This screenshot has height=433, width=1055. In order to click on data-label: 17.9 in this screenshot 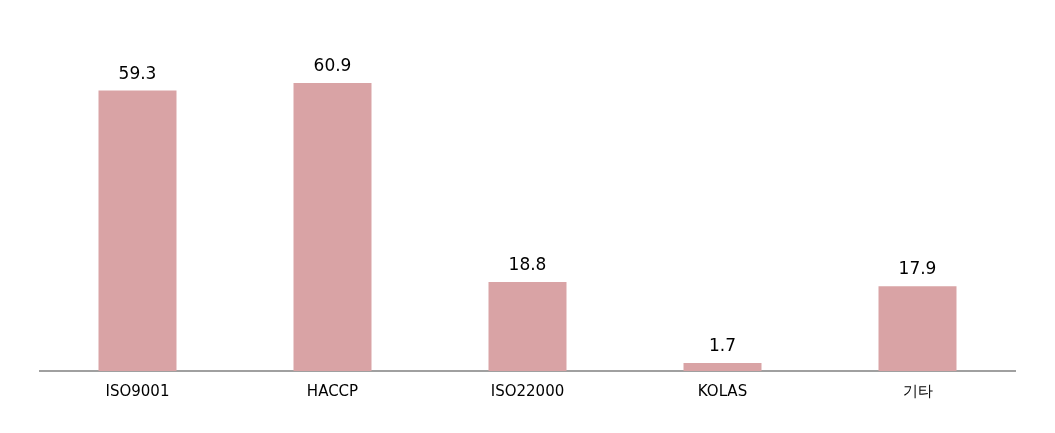, I will do `click(917, 268)`.